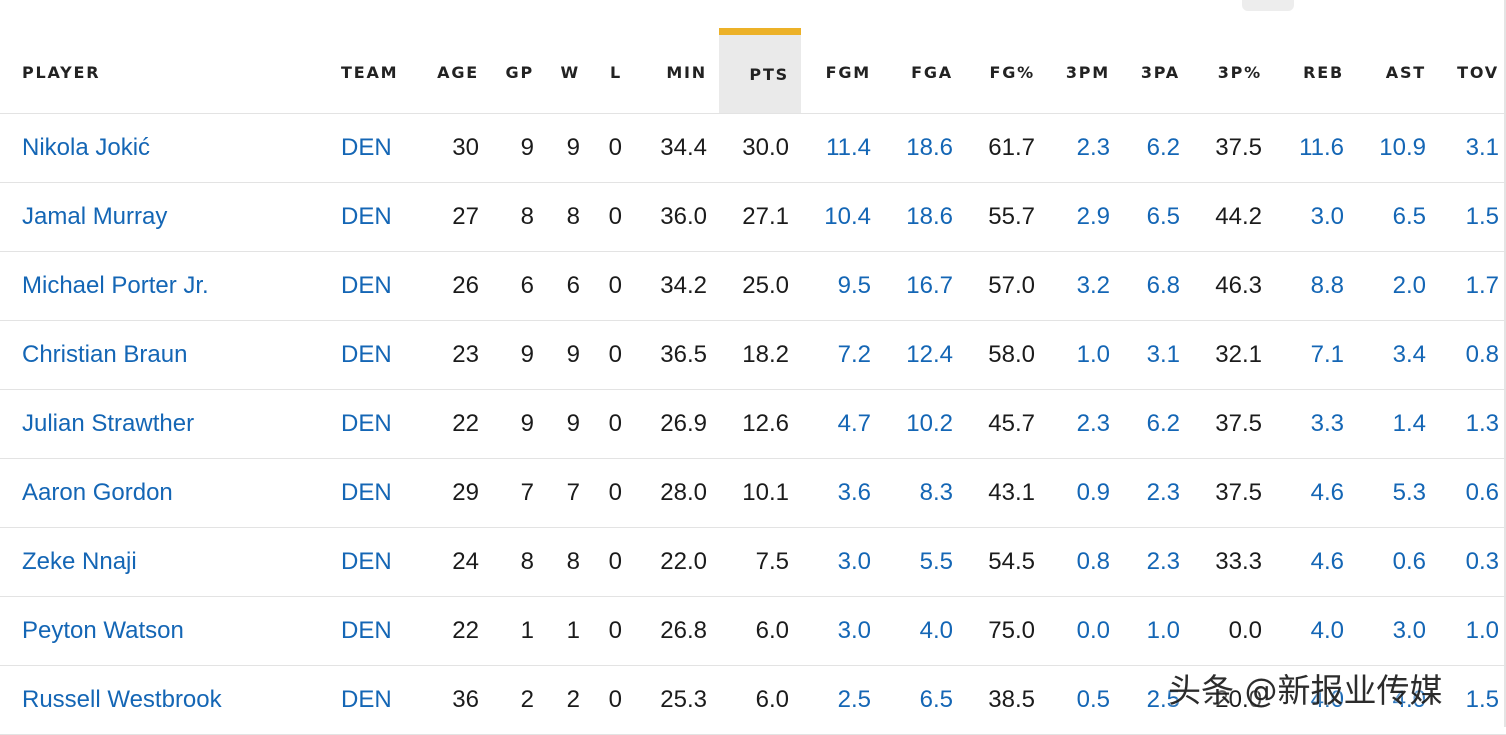 This screenshot has width=1506, height=735. Describe the element at coordinates (122, 699) in the screenshot. I see `player-link: Russell Westbrook` at that location.